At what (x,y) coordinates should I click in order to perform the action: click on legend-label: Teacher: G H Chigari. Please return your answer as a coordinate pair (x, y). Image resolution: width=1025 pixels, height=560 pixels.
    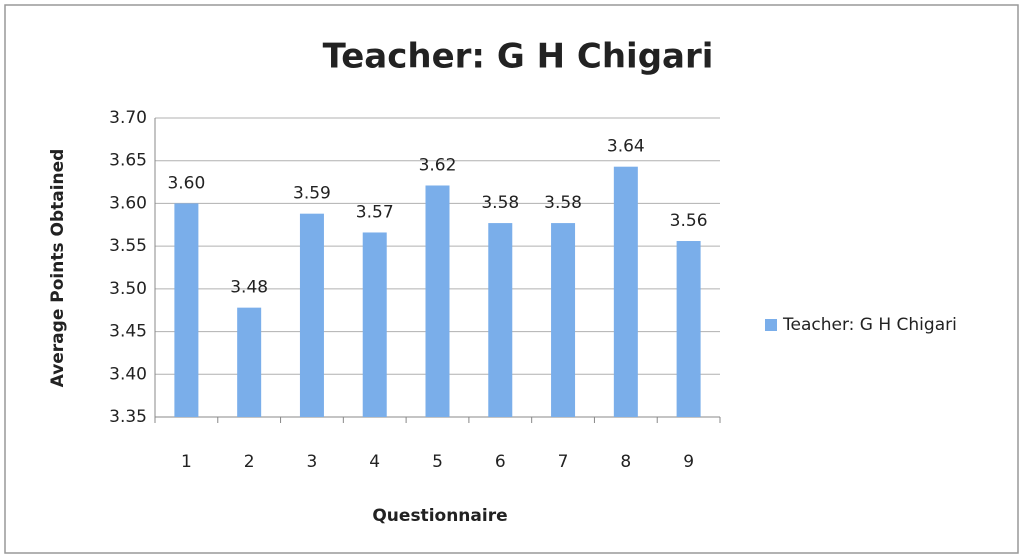
    Looking at the image, I should click on (869, 325).